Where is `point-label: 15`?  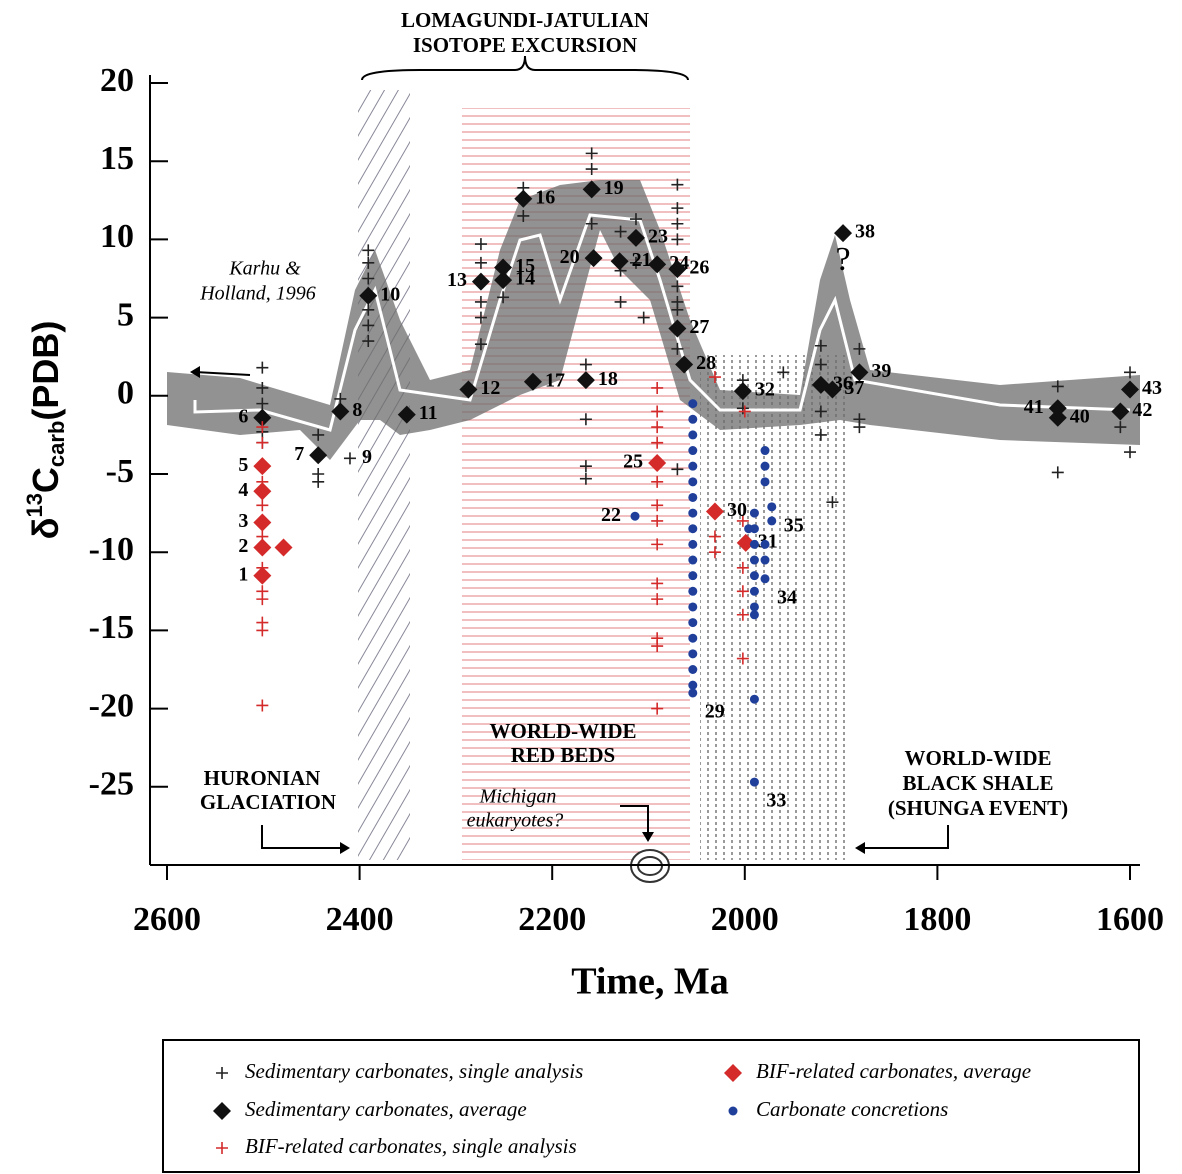
point-label: 15 is located at coordinates (525, 266).